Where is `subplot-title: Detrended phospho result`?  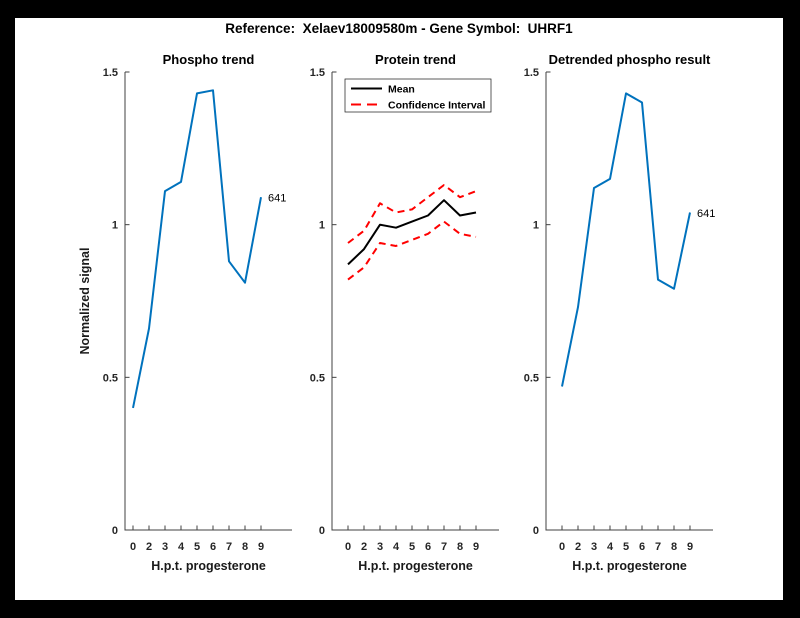 subplot-title: Detrended phospho result is located at coordinates (630, 59).